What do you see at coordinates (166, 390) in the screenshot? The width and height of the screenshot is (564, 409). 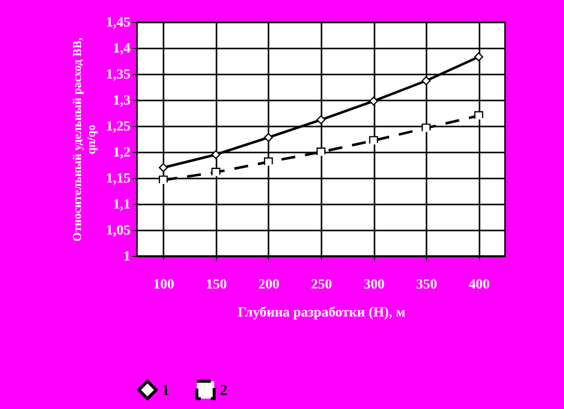 I see `legend-label: 1` at bounding box center [166, 390].